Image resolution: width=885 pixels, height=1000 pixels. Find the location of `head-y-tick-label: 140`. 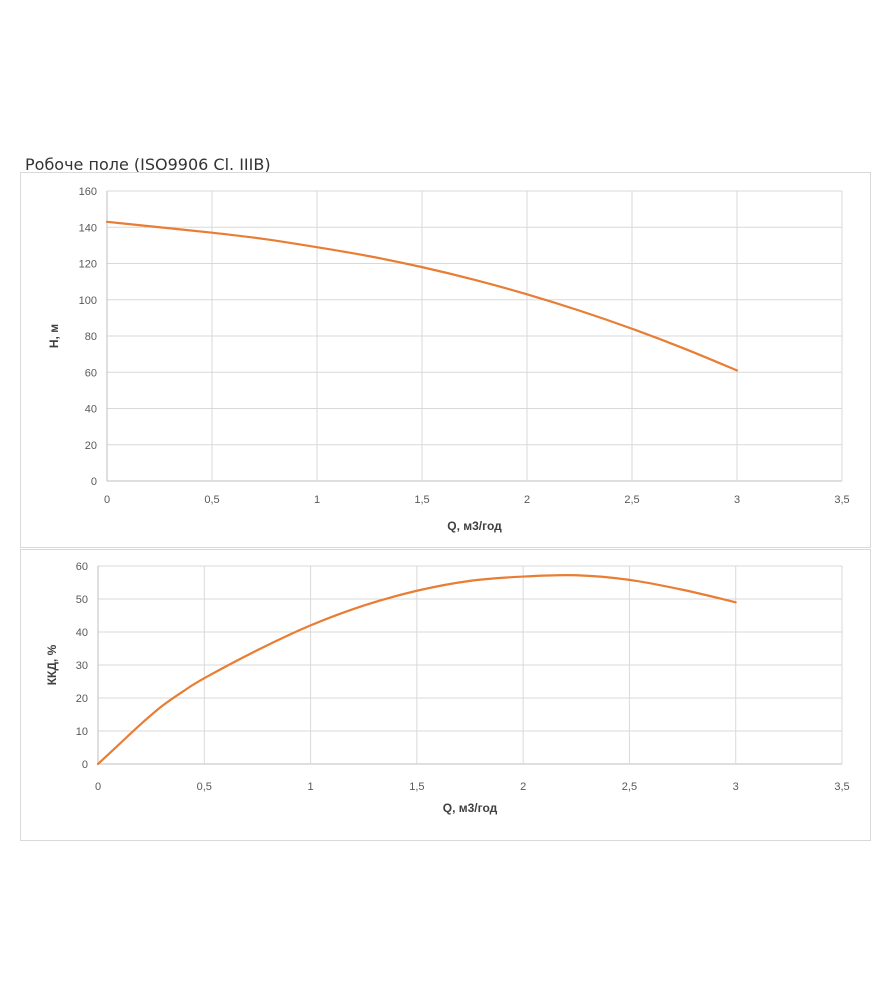

head-y-tick-label: 140 is located at coordinates (88, 228).